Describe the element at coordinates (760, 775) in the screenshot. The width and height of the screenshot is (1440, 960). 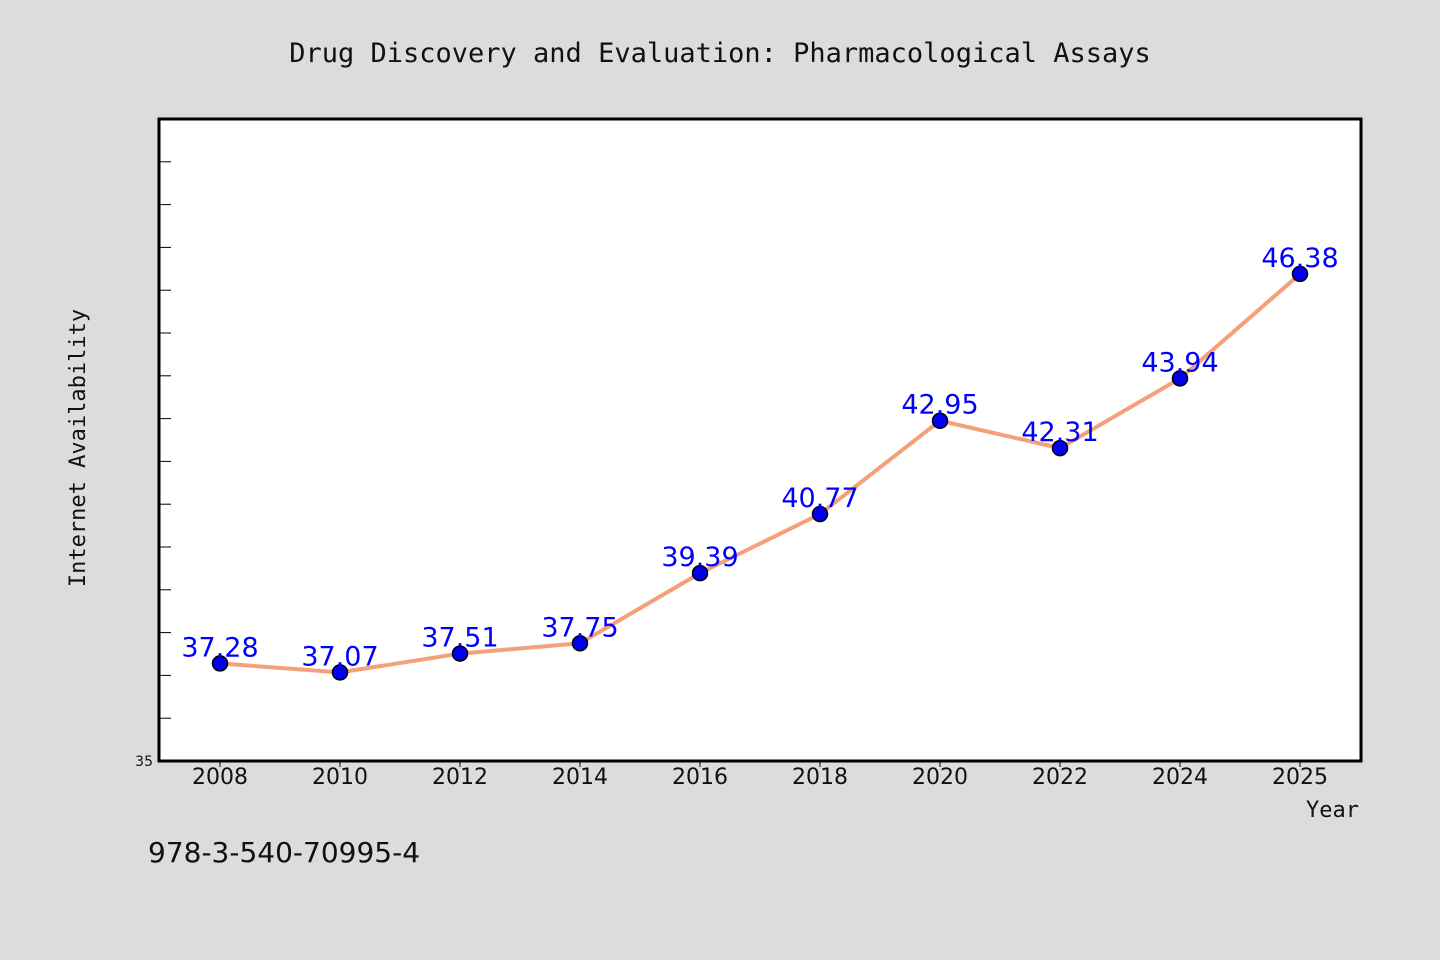
I see `x-axis-ticks: 2008 2010 2012 2014 2016 2018 2020 2022 2024 2025` at that location.